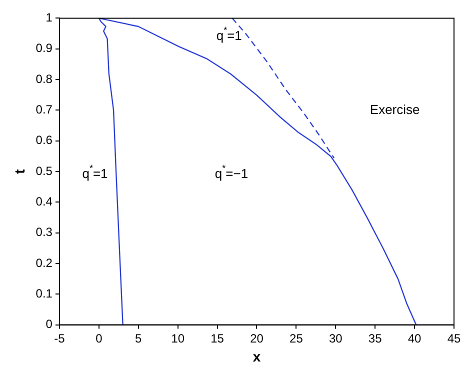 The width and height of the screenshot is (474, 375). I want to click on y-tick-label: 0.8, so click(44, 79).